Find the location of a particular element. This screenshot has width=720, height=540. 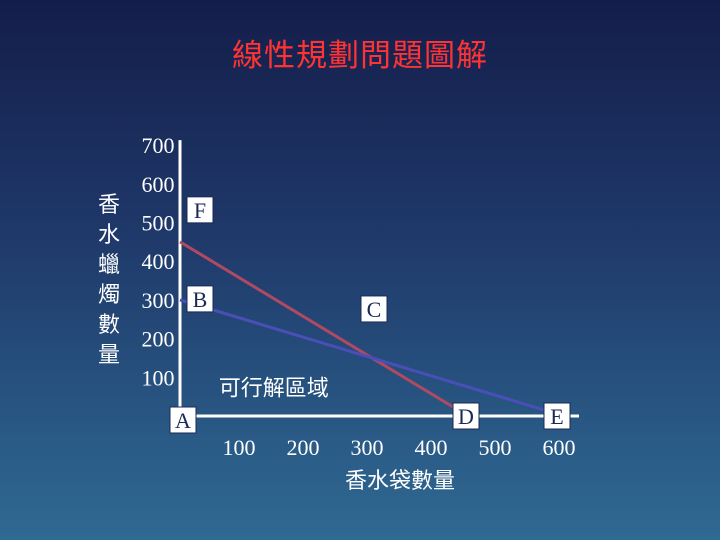

x-tick-label: 400 is located at coordinates (431, 447).